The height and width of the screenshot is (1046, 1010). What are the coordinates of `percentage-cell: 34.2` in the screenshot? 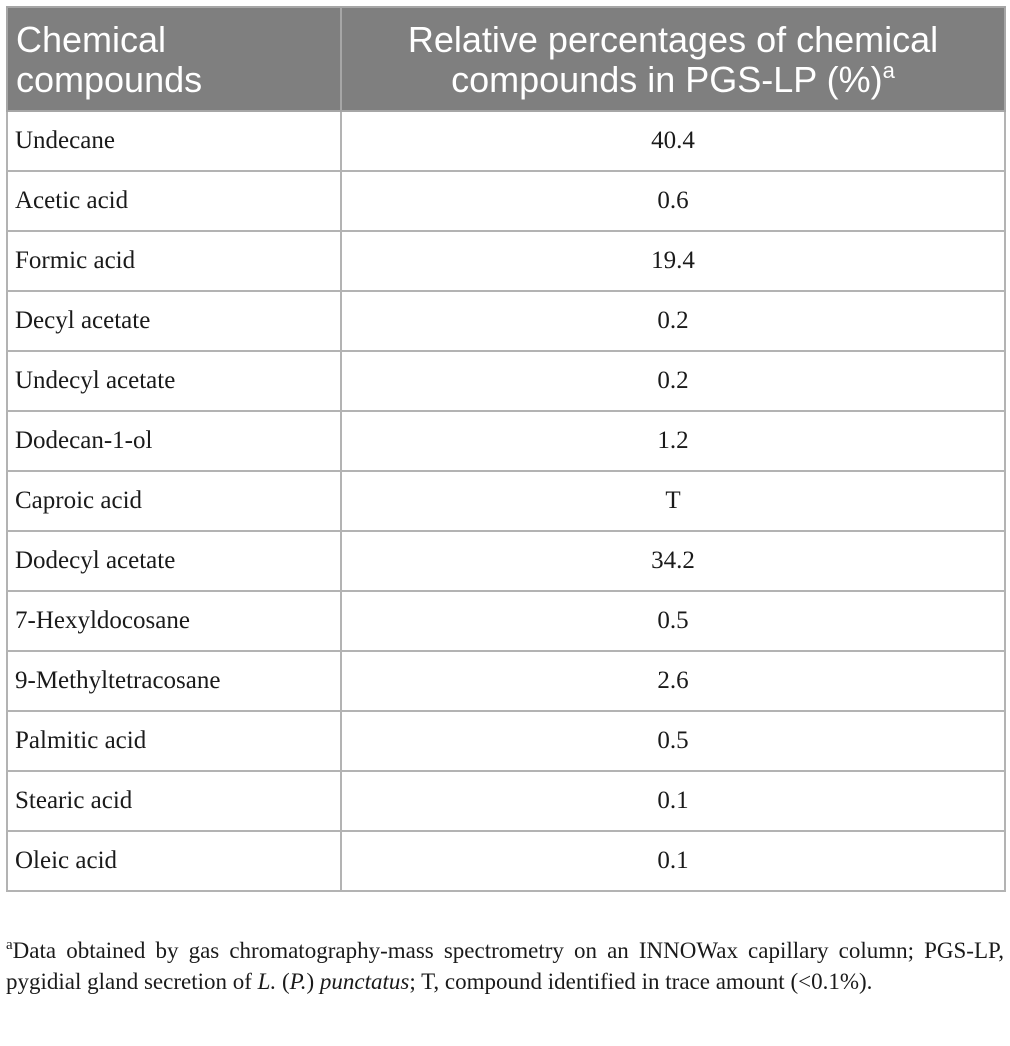 It's located at (673, 561).